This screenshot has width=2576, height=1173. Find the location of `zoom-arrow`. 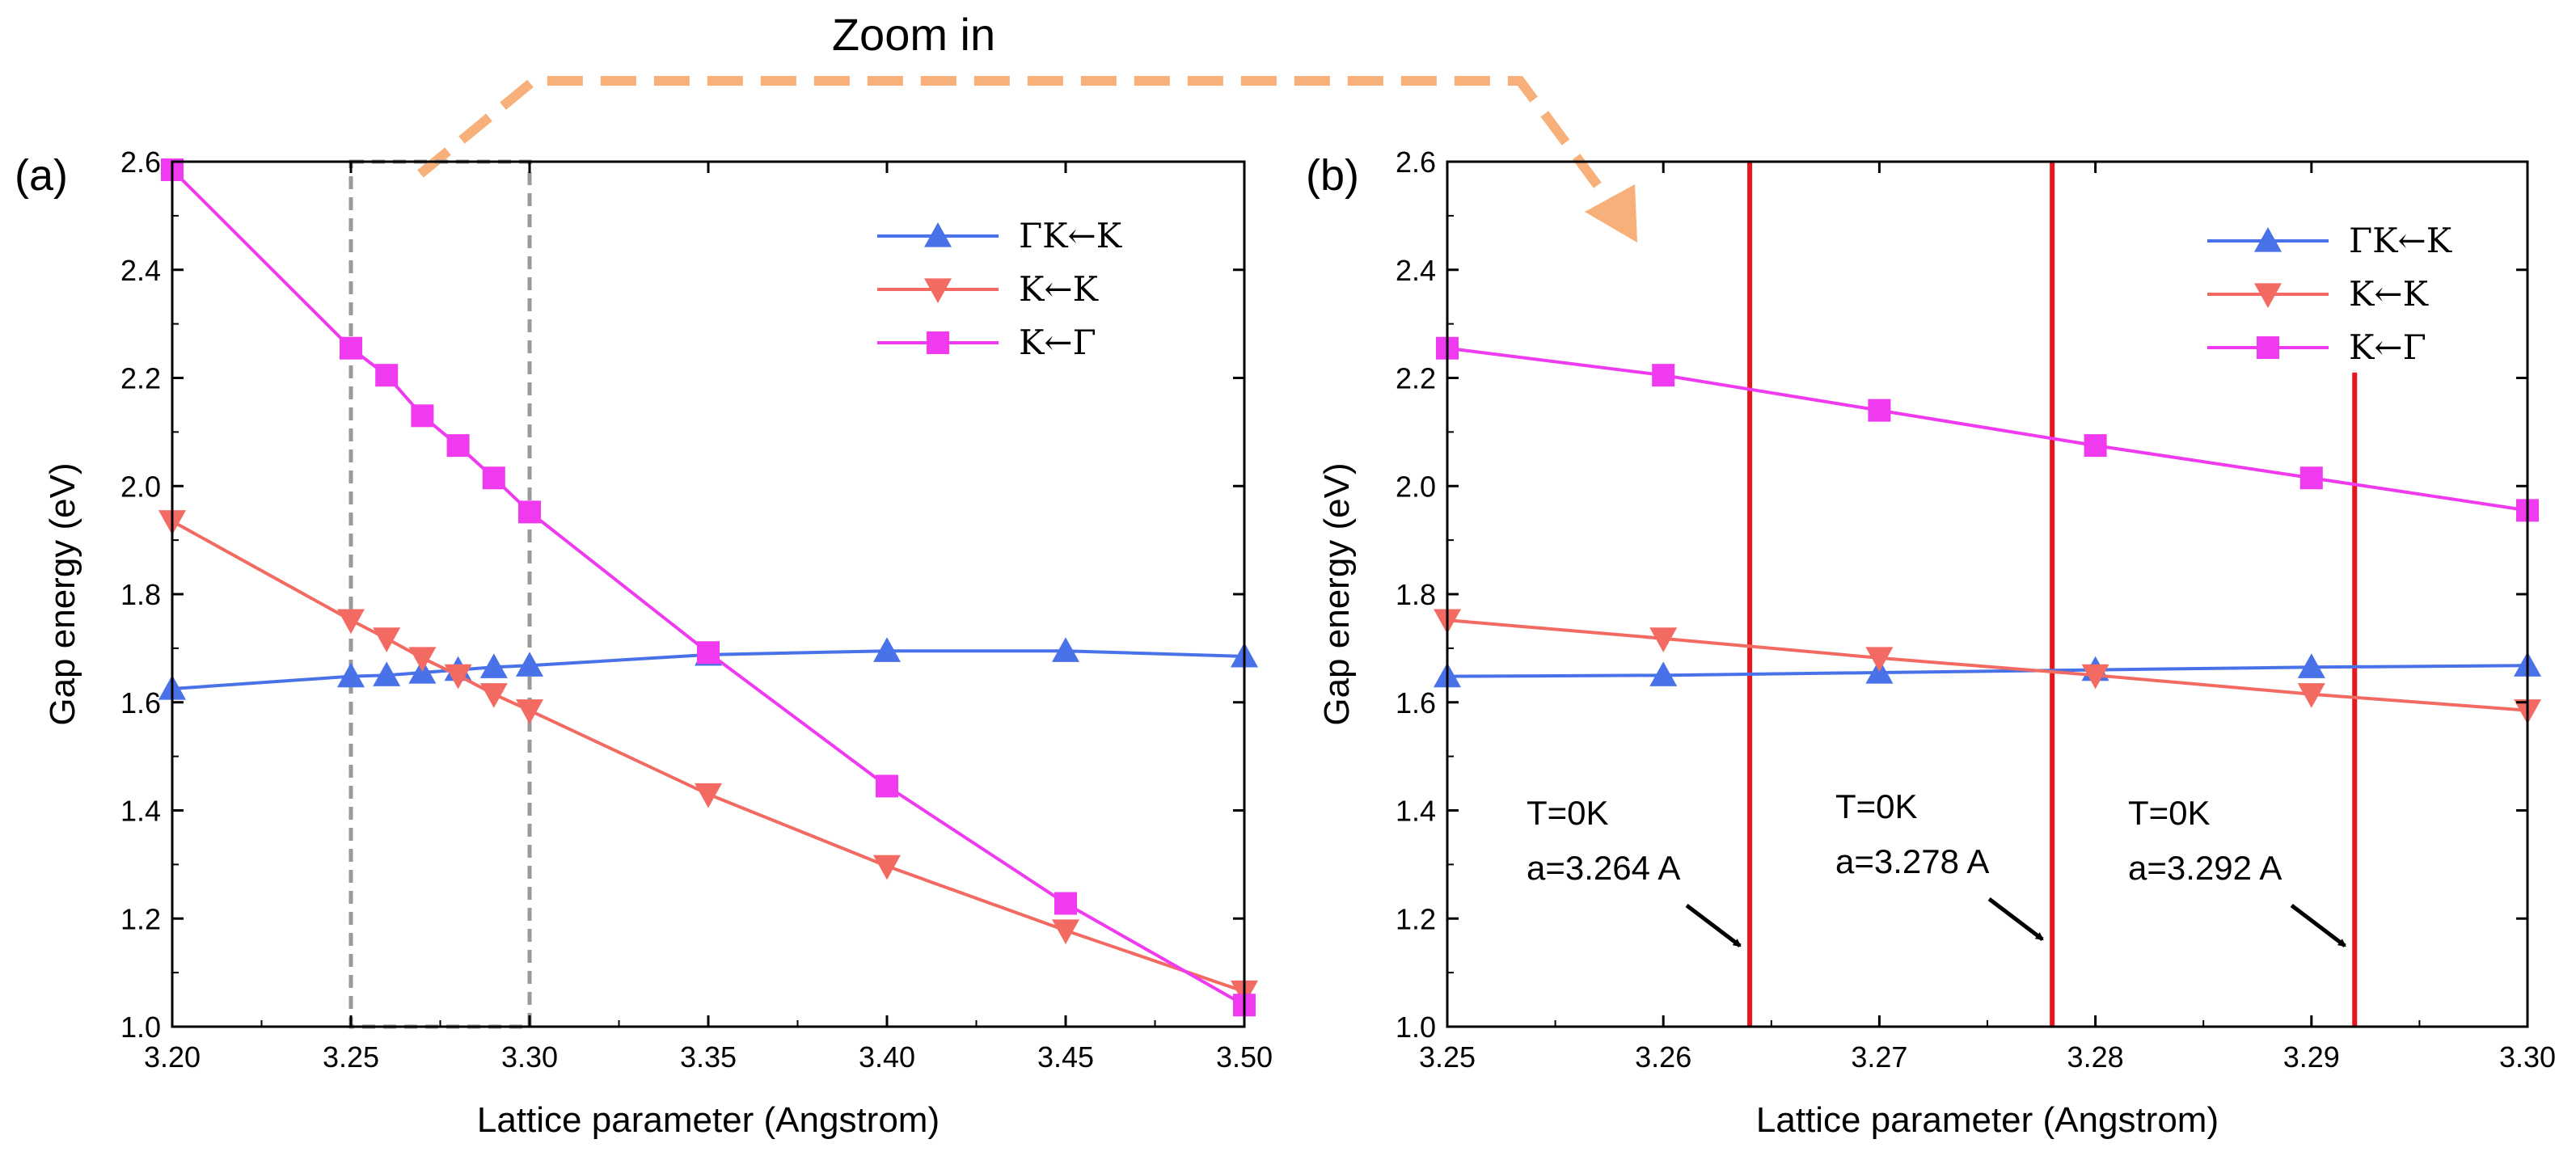

zoom-arrow is located at coordinates (1027, 159).